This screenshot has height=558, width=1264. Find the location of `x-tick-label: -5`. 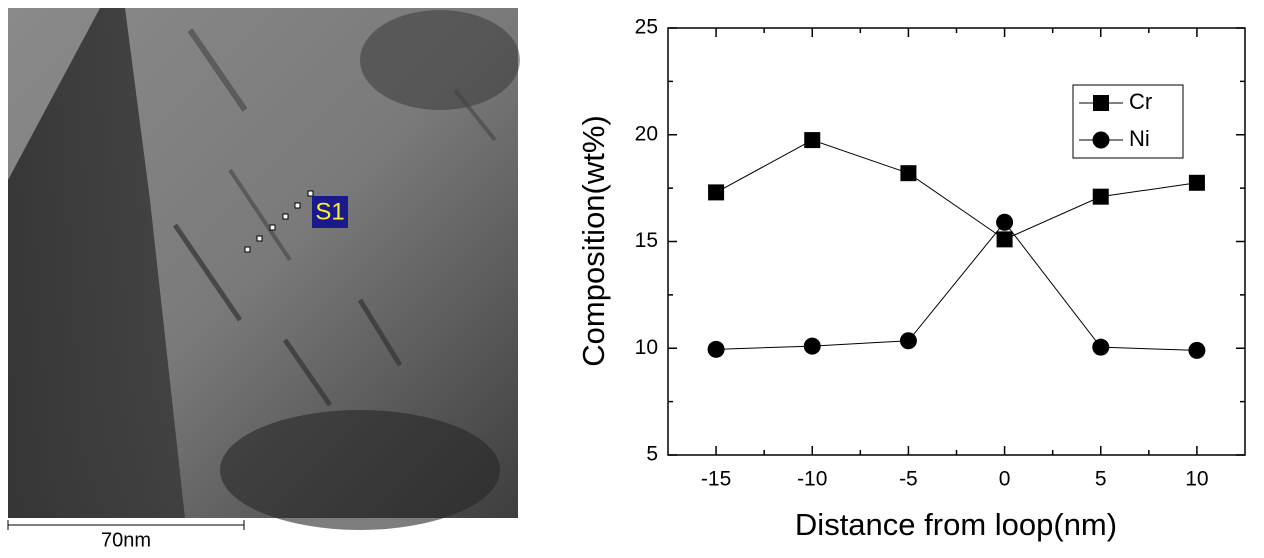

x-tick-label: -5 is located at coordinates (908, 479).